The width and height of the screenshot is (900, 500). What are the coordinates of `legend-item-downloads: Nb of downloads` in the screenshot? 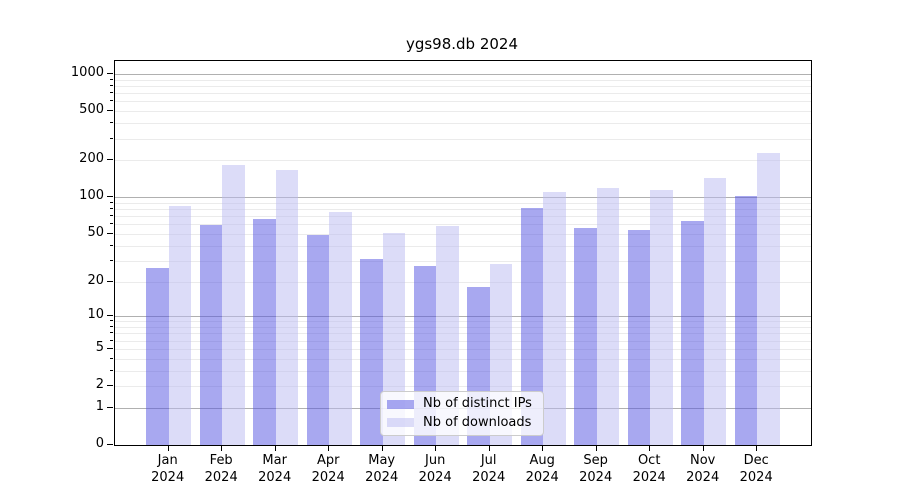 It's located at (462, 423).